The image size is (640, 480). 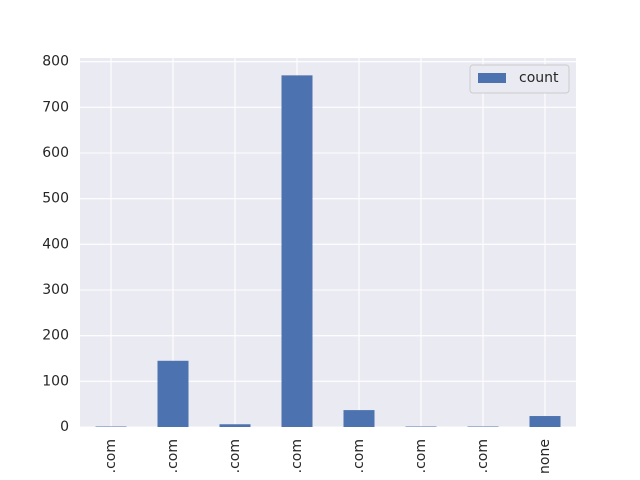 I want to click on y-axis: 0 100 200 300 400 500 600 700 800, so click(x=55, y=244).